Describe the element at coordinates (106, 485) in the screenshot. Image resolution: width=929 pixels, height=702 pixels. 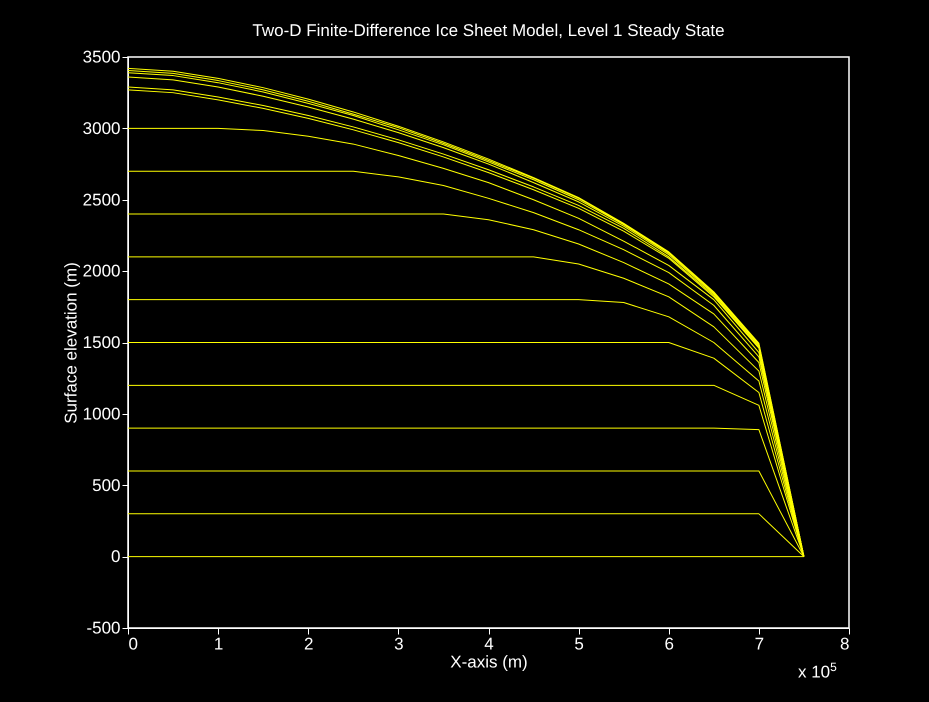
I see `y-tick-label: 500` at that location.